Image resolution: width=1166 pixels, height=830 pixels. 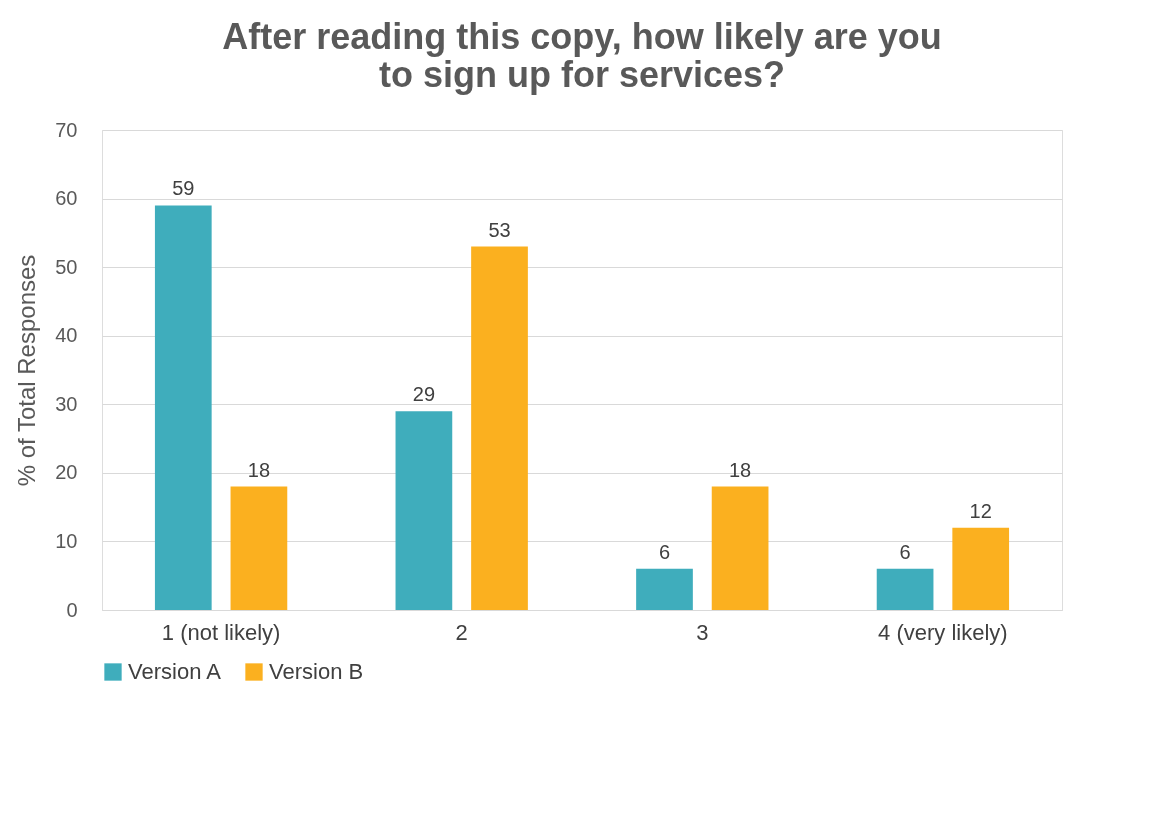 I want to click on legend-label: Version B, so click(x=316, y=671).